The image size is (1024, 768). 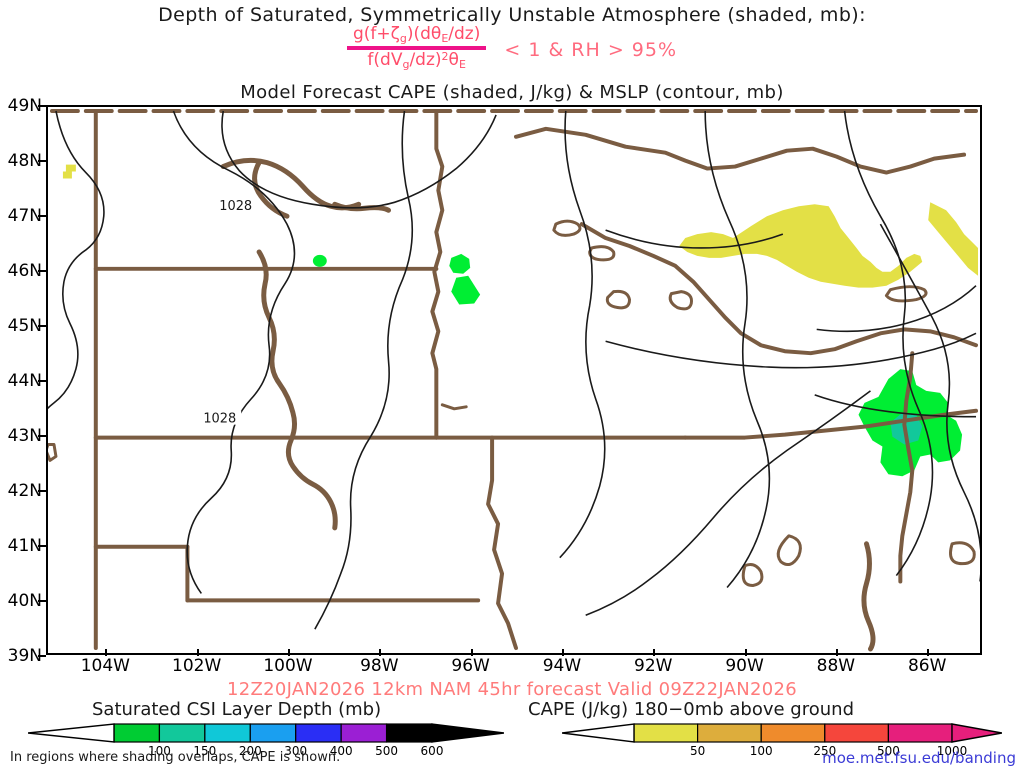 I want to click on lon-tick-label: 88W, so click(x=836, y=666).